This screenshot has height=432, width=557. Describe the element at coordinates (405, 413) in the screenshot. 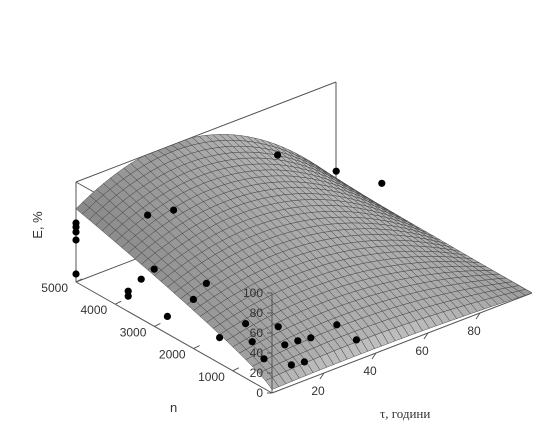

I see `x-axis-label: τ, години` at that location.